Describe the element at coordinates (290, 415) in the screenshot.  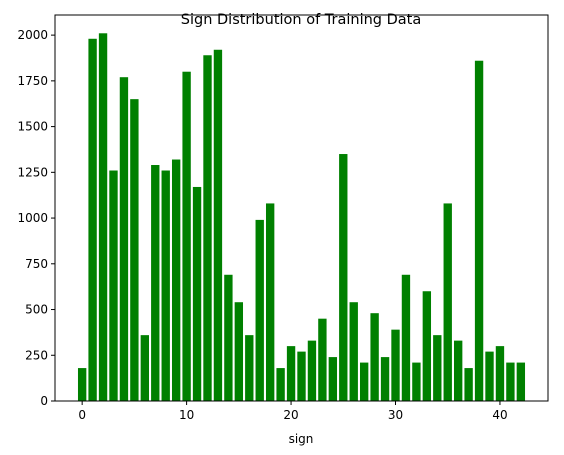
I see `x-tick-label: 20` at that location.